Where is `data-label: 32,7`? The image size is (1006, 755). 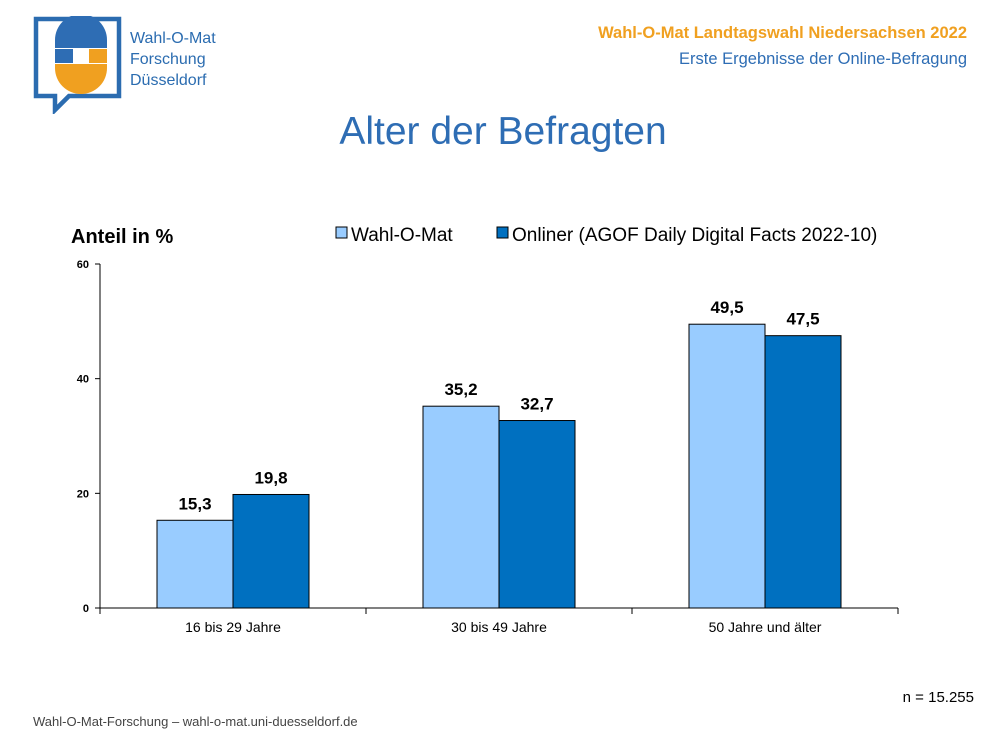 data-label: 32,7 is located at coordinates (536, 404).